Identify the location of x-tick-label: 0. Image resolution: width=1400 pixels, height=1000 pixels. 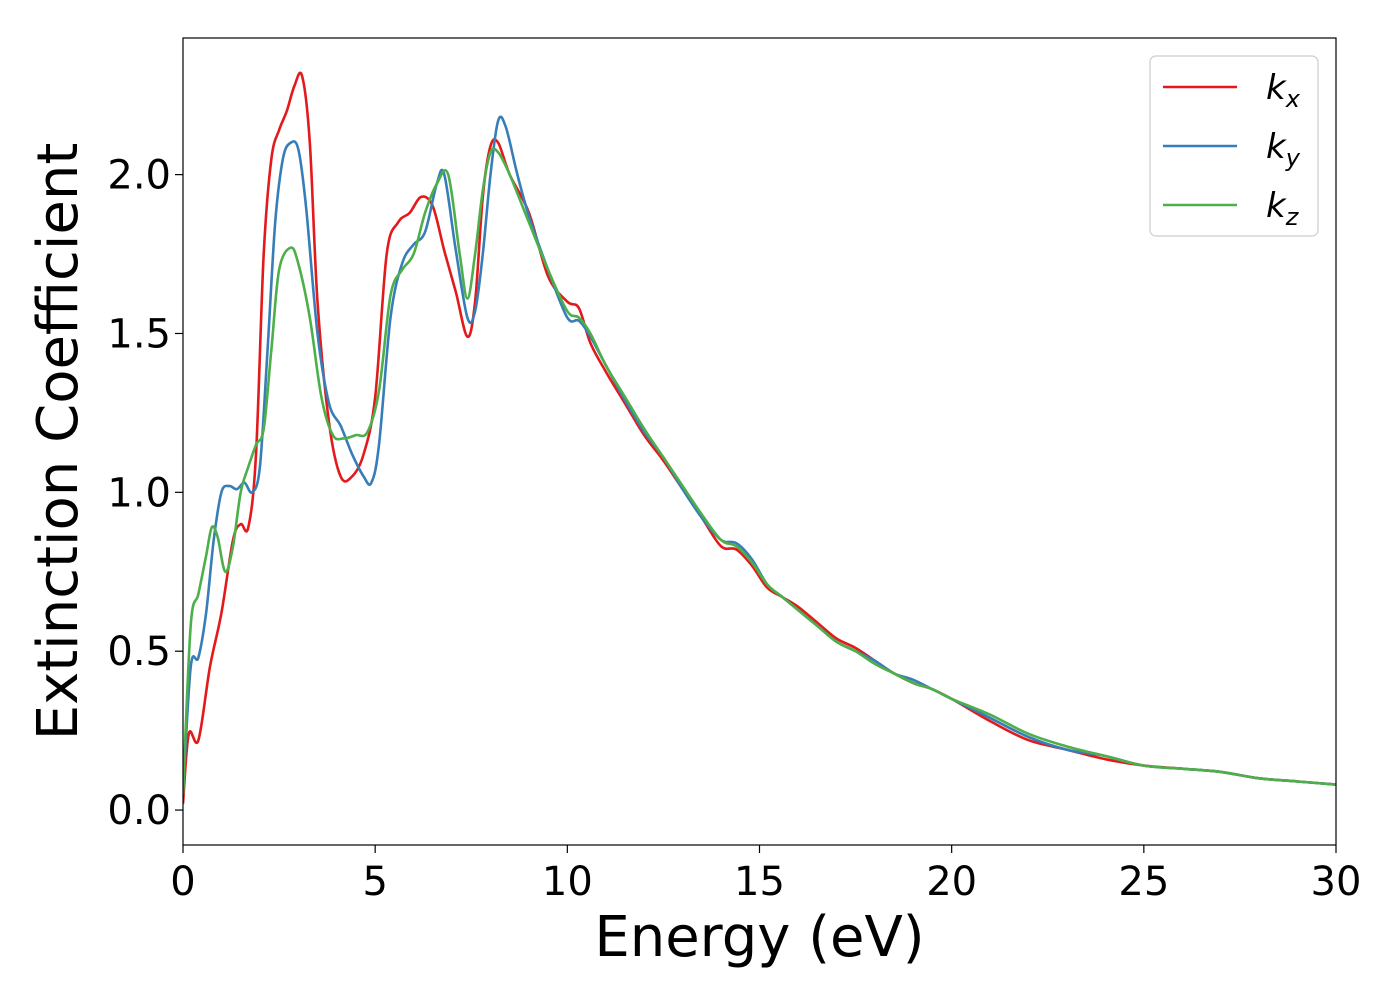
(182, 882).